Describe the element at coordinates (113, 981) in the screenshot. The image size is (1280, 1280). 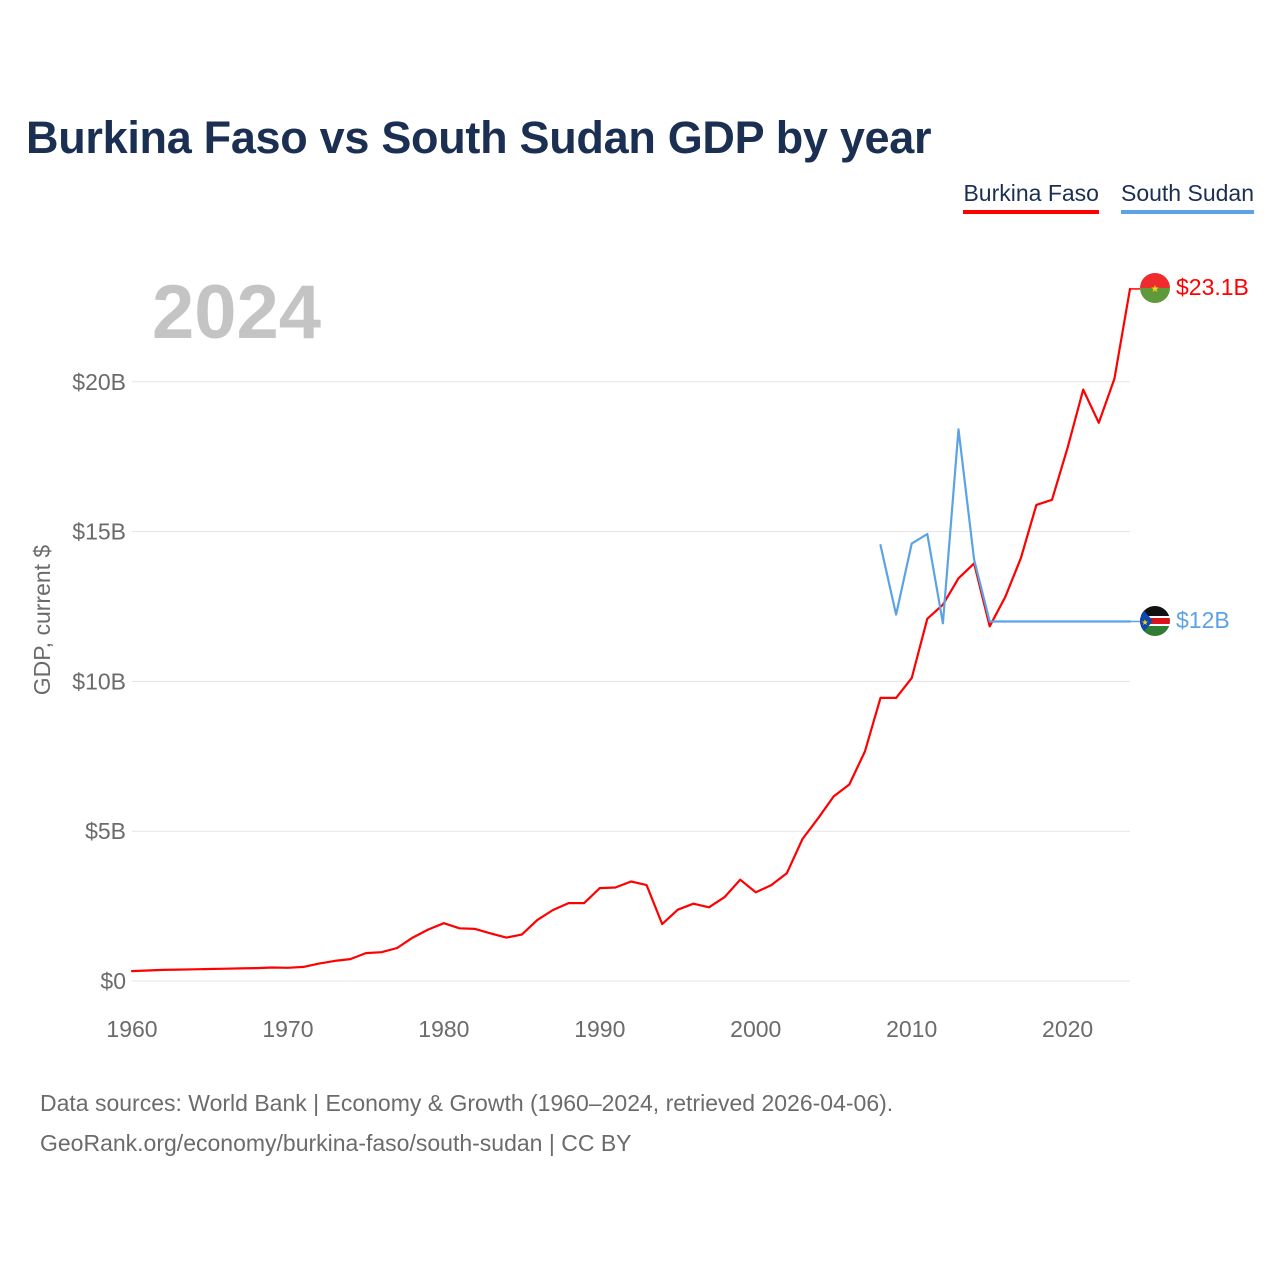
I see `y-tick-label: $0` at that location.